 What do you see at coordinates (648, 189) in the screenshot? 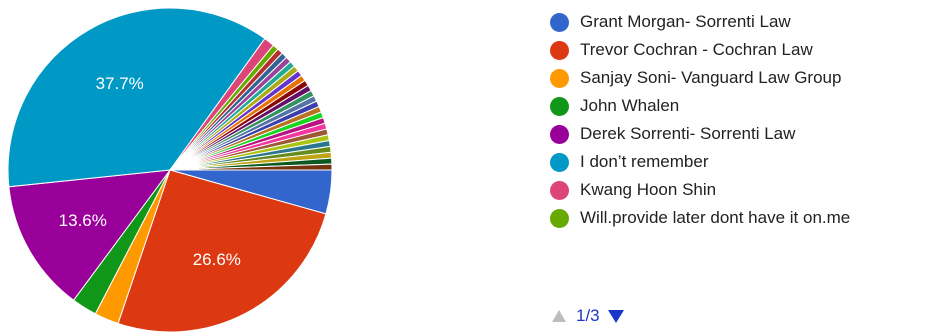
I see `legend-label: Kwang Hoon Shin` at bounding box center [648, 189].